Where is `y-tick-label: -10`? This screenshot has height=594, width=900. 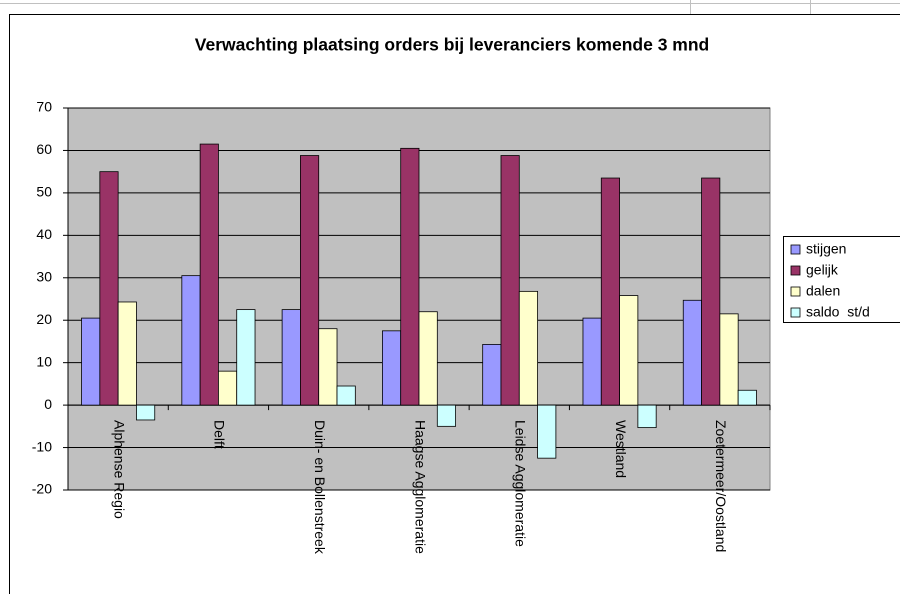 y-tick-label: -10 is located at coordinates (42, 446).